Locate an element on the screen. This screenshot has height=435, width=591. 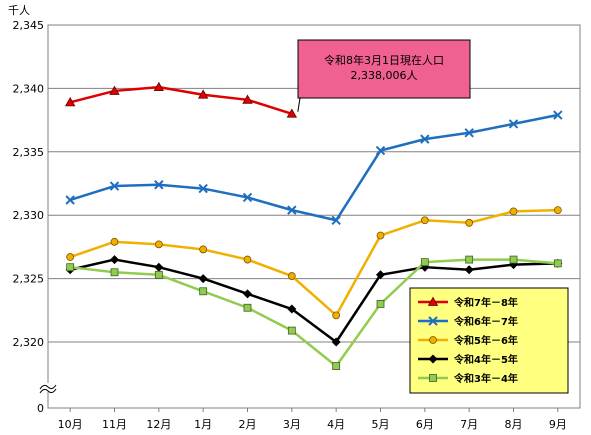
legend-entry: 令和4年－5年 is located at coordinates (468, 359).